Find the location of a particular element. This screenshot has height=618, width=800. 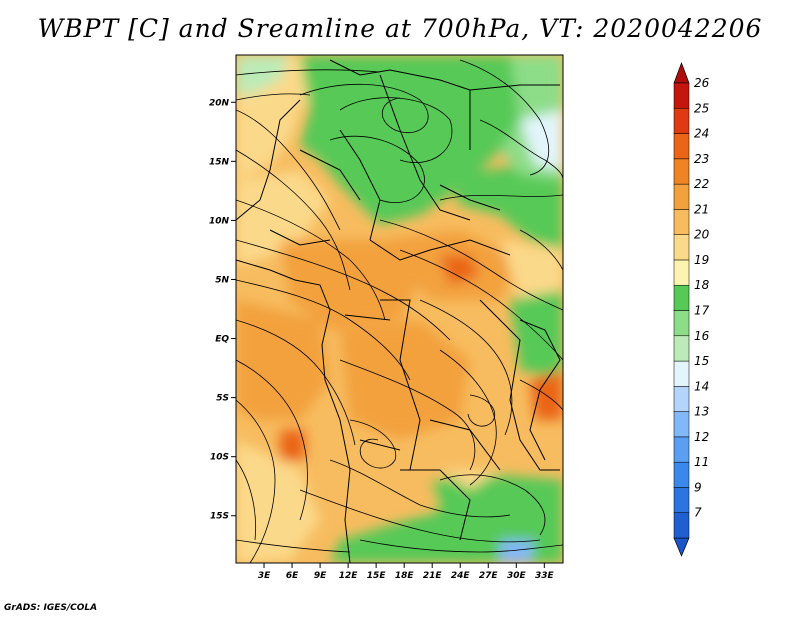

colorbar-label: 11 is located at coordinates (701, 462).